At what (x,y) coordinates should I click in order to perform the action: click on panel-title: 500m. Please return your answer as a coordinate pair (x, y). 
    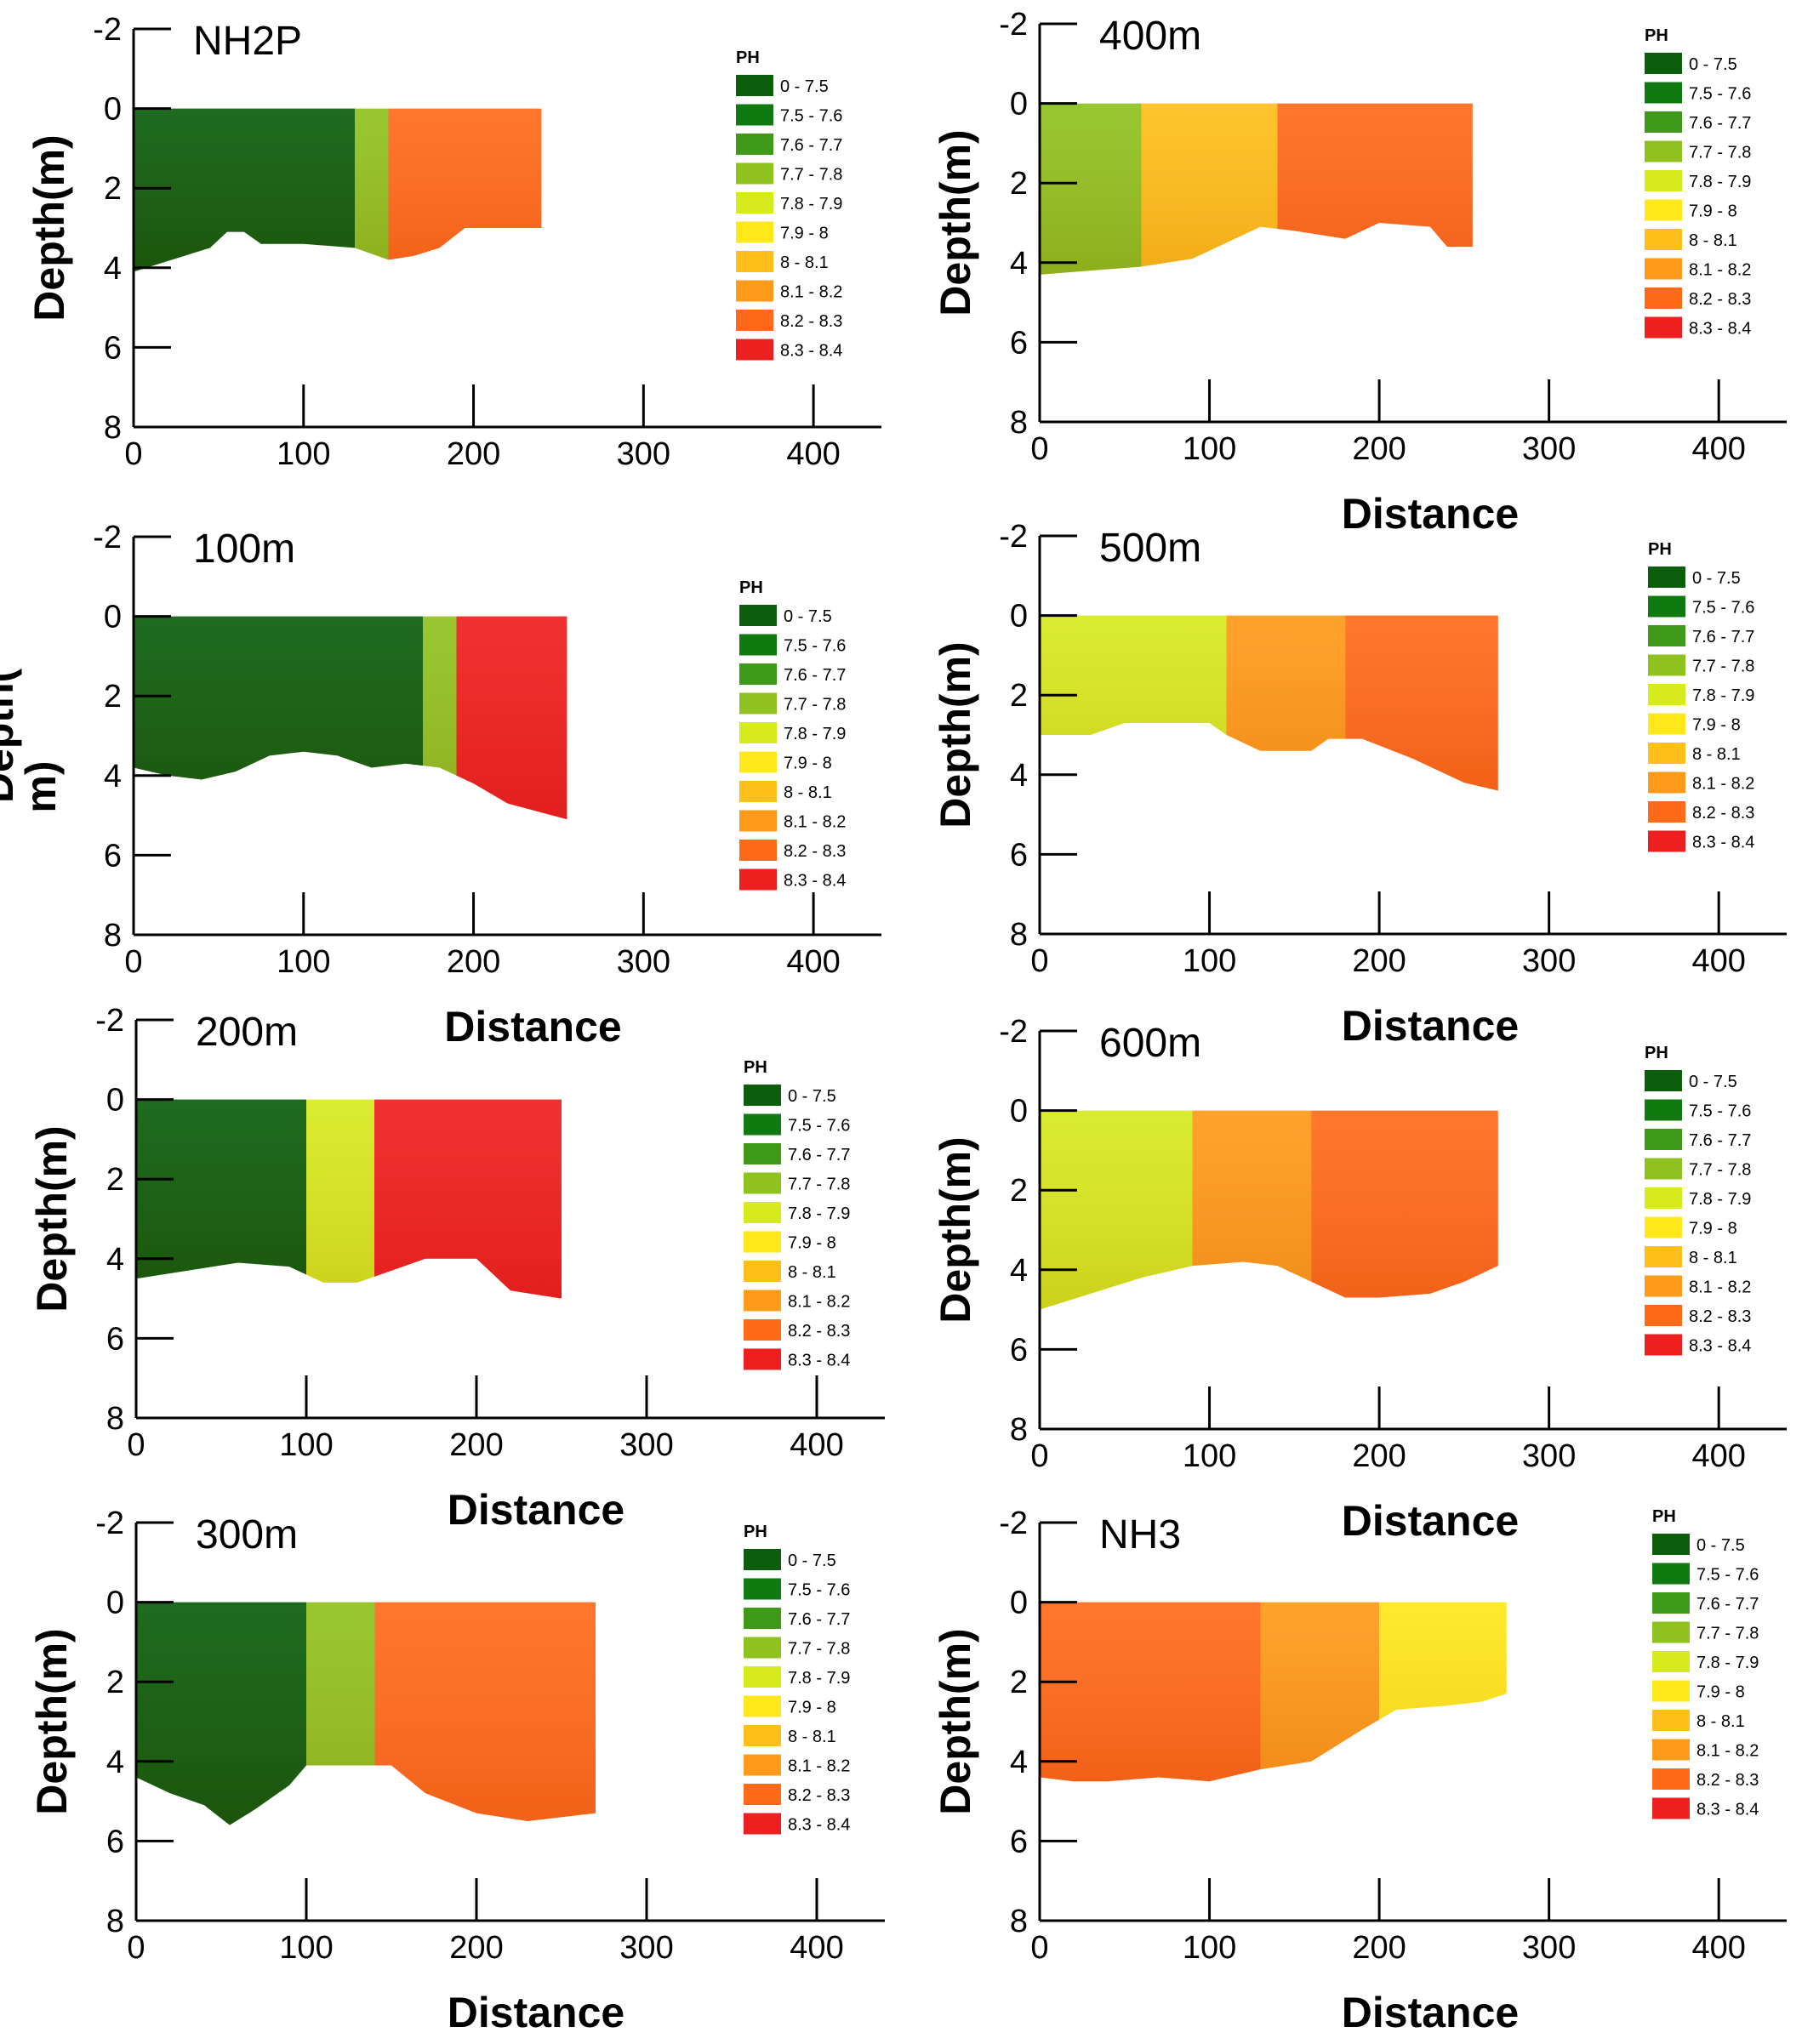
    Looking at the image, I should click on (1150, 548).